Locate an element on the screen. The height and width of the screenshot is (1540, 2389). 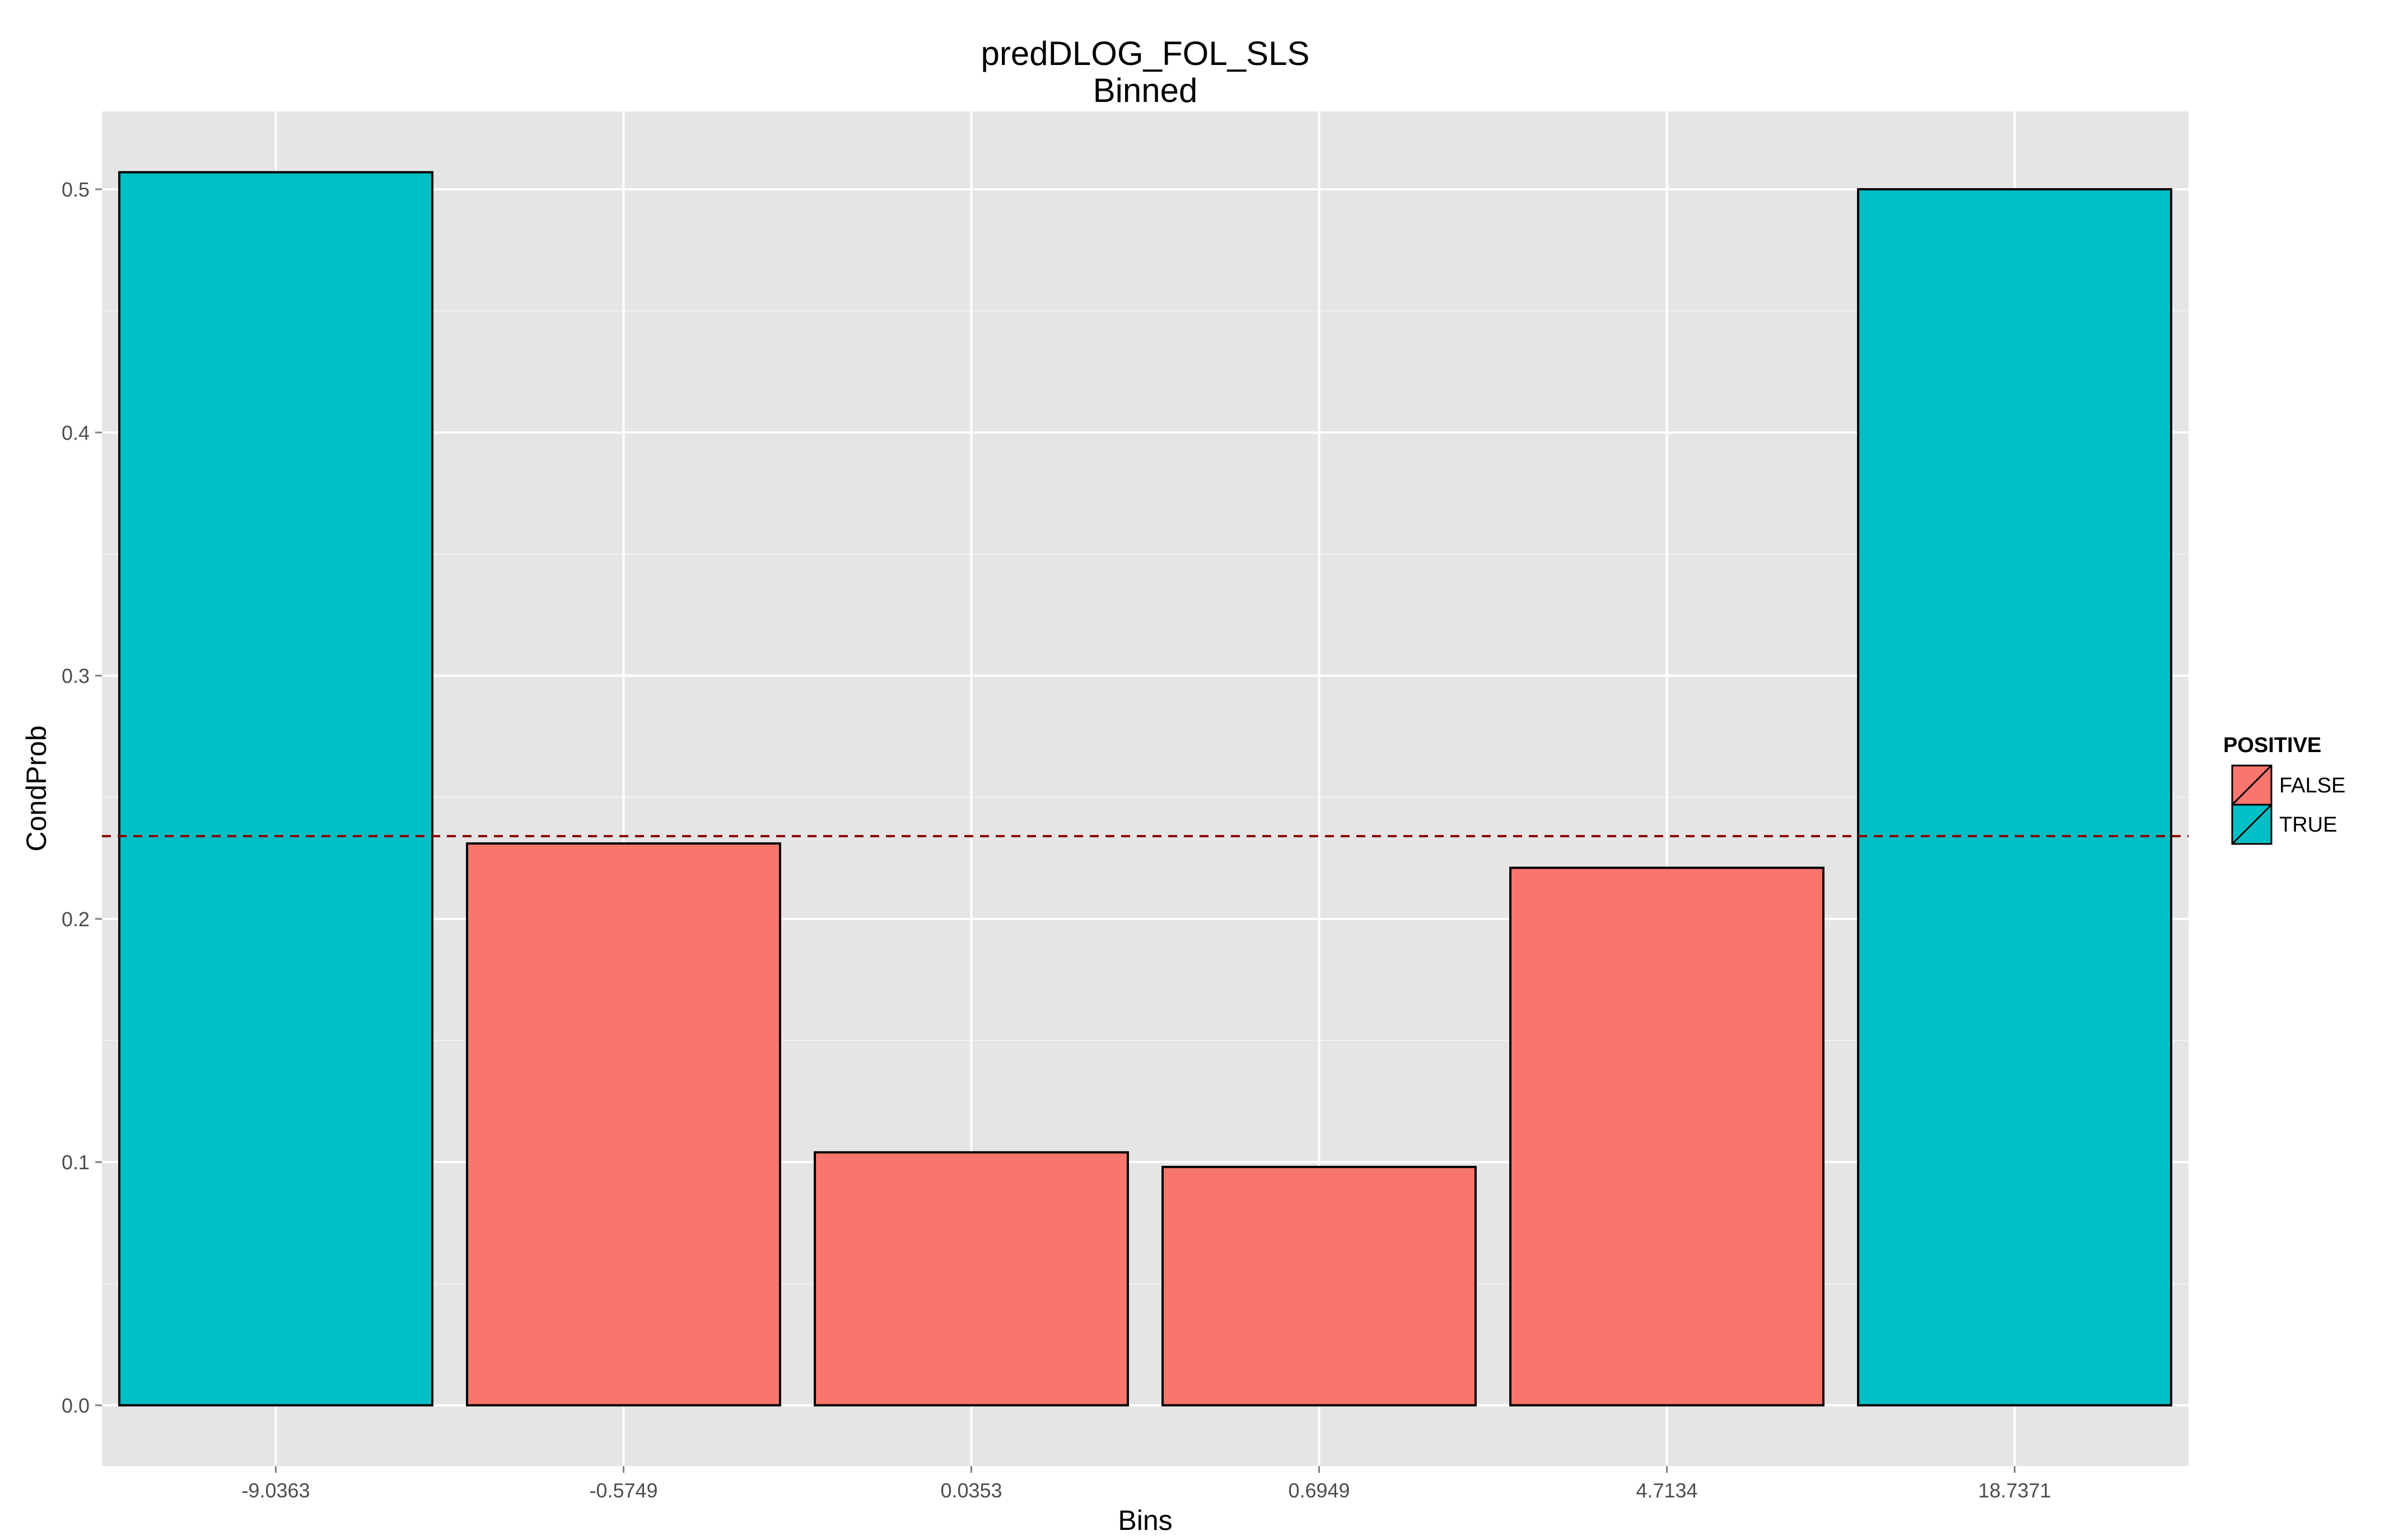
chart-title: predDLOG_FOL_SLS is located at coordinates (1145, 54).